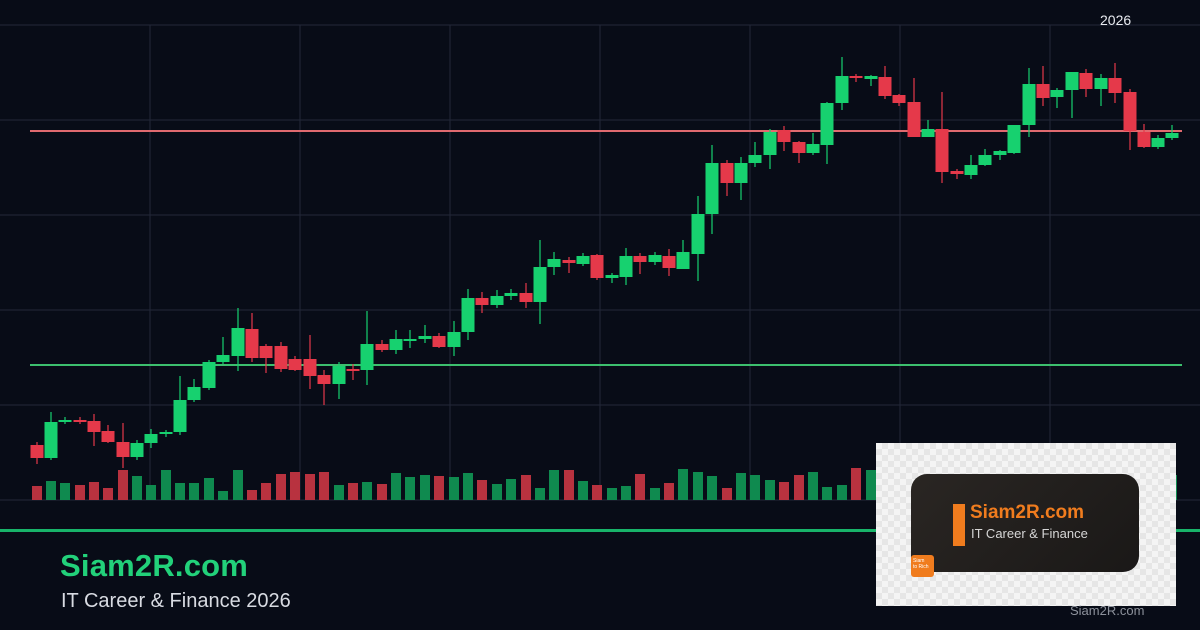 The height and width of the screenshot is (630, 1200). I want to click on logo-subtitle: IT Career & Finance, so click(1029, 533).